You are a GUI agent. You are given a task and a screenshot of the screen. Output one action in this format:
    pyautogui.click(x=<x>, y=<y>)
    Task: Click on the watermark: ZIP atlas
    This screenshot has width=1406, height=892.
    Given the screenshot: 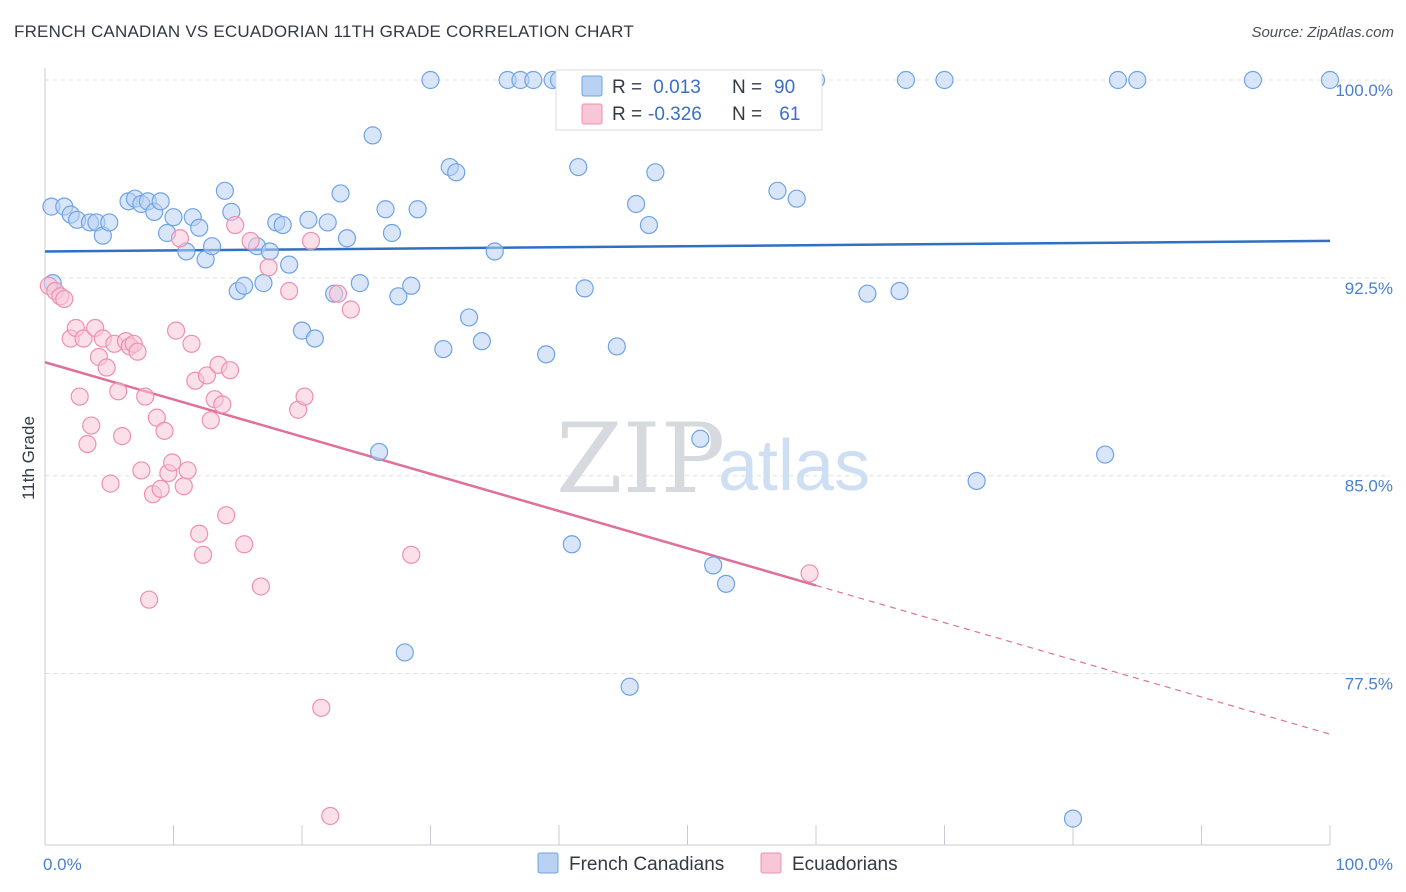 What is the action you would take?
    pyautogui.click(x=713, y=459)
    